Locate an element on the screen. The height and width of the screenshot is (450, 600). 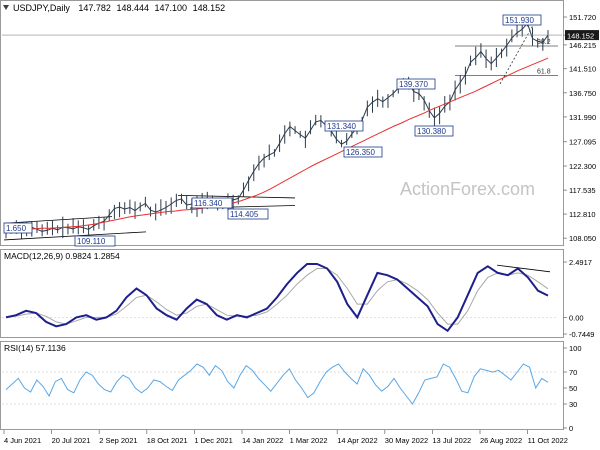
rsi-series is located at coordinates (277, 384).